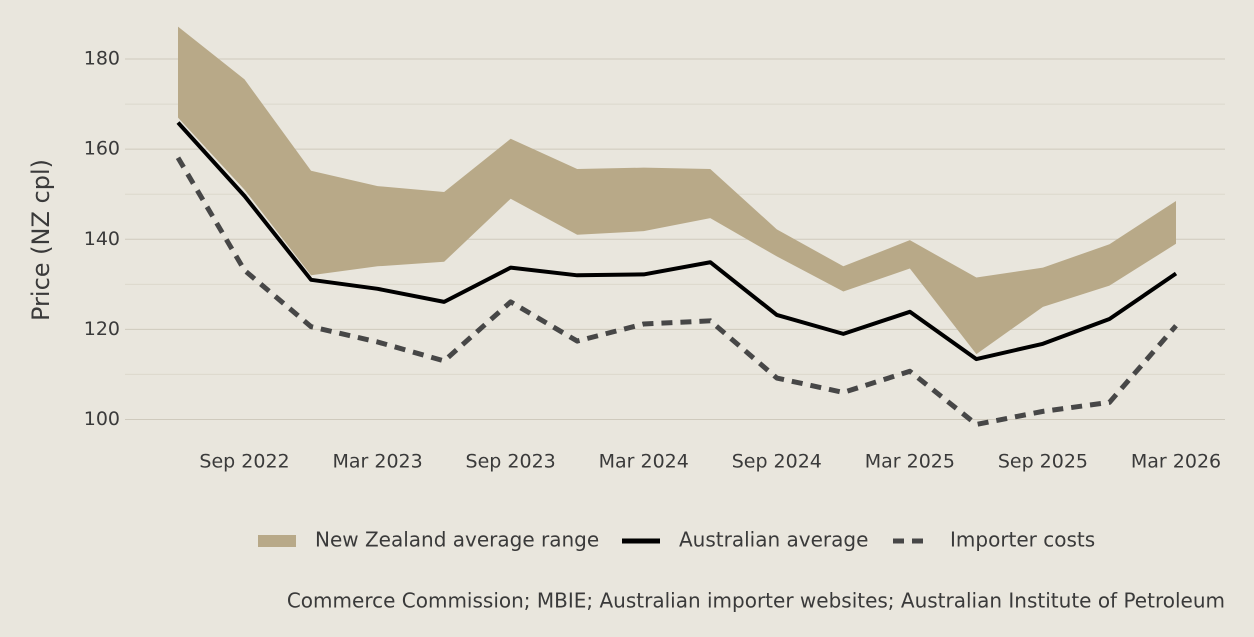  What do you see at coordinates (102, 149) in the screenshot?
I see `y-tick-label: 160` at bounding box center [102, 149].